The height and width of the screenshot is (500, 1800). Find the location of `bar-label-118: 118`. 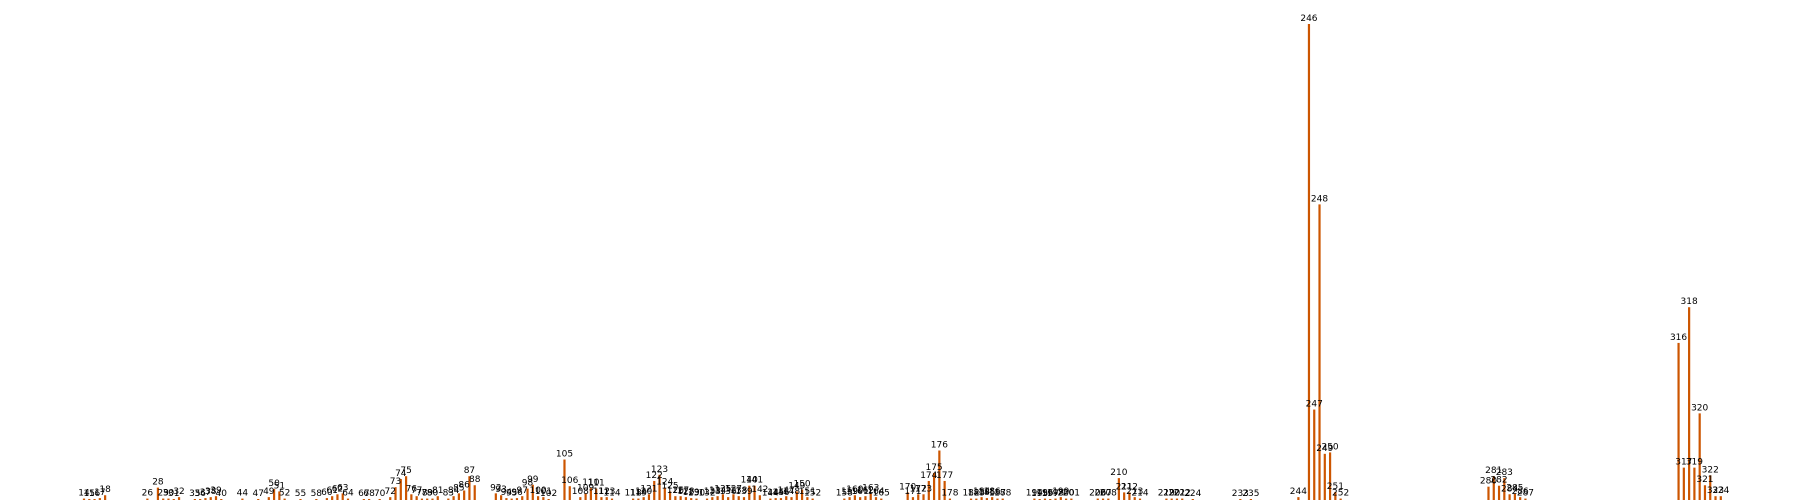

bar-label-118: 118 is located at coordinates (633, 494).